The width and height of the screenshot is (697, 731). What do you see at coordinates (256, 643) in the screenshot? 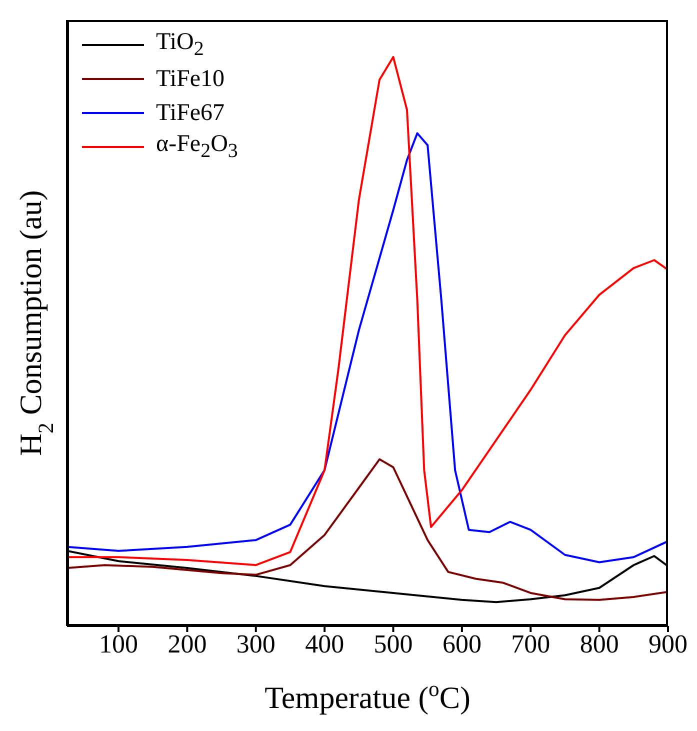
I see `x-tick-label: 300` at bounding box center [256, 643].